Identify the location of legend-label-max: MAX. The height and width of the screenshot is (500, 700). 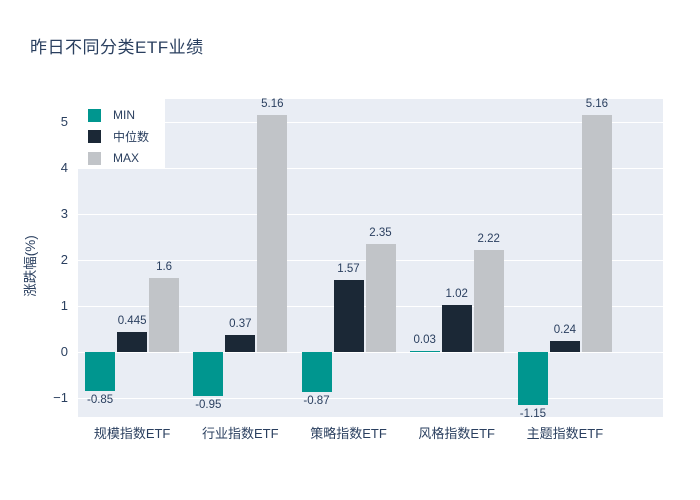
(126, 158).